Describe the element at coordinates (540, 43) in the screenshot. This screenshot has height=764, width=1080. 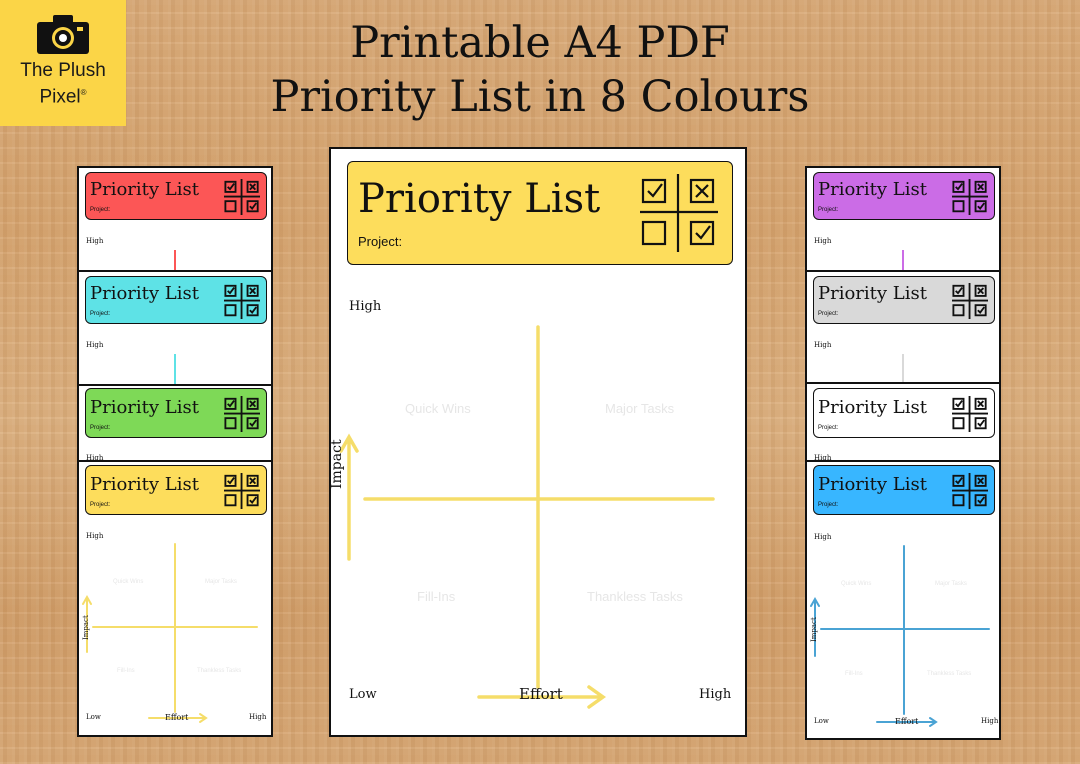
I see `page-title-line1: Printable A4 PDF` at that location.